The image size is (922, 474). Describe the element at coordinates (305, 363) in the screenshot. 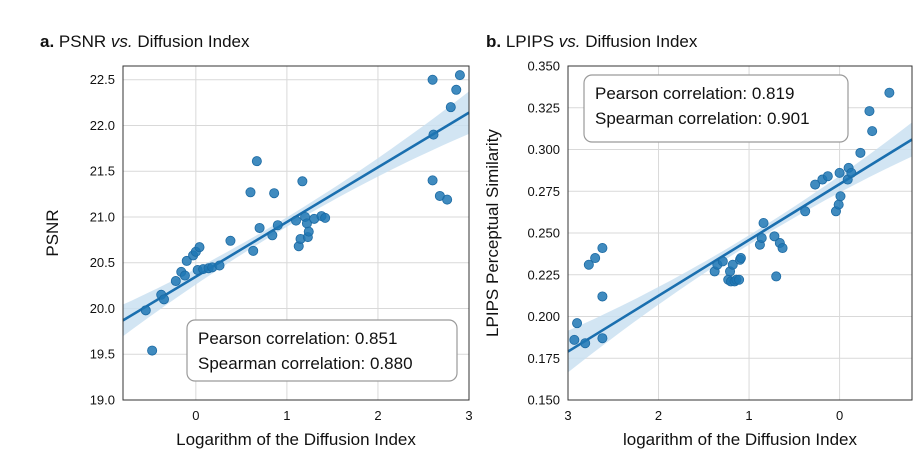

I see `panel-a-annotation-line: Spearman correlation: 0.880` at that location.